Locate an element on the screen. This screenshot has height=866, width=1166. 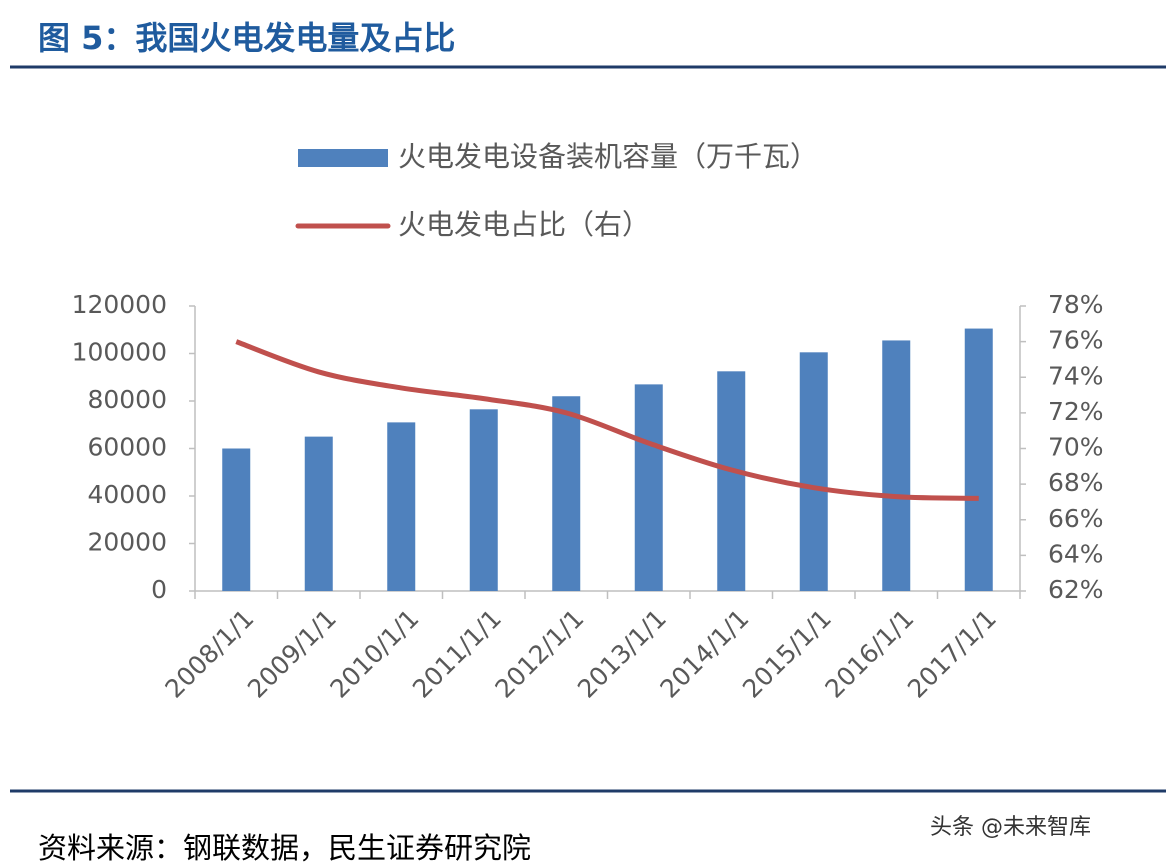
y-tick-label: 120000 is located at coordinates (119, 304).